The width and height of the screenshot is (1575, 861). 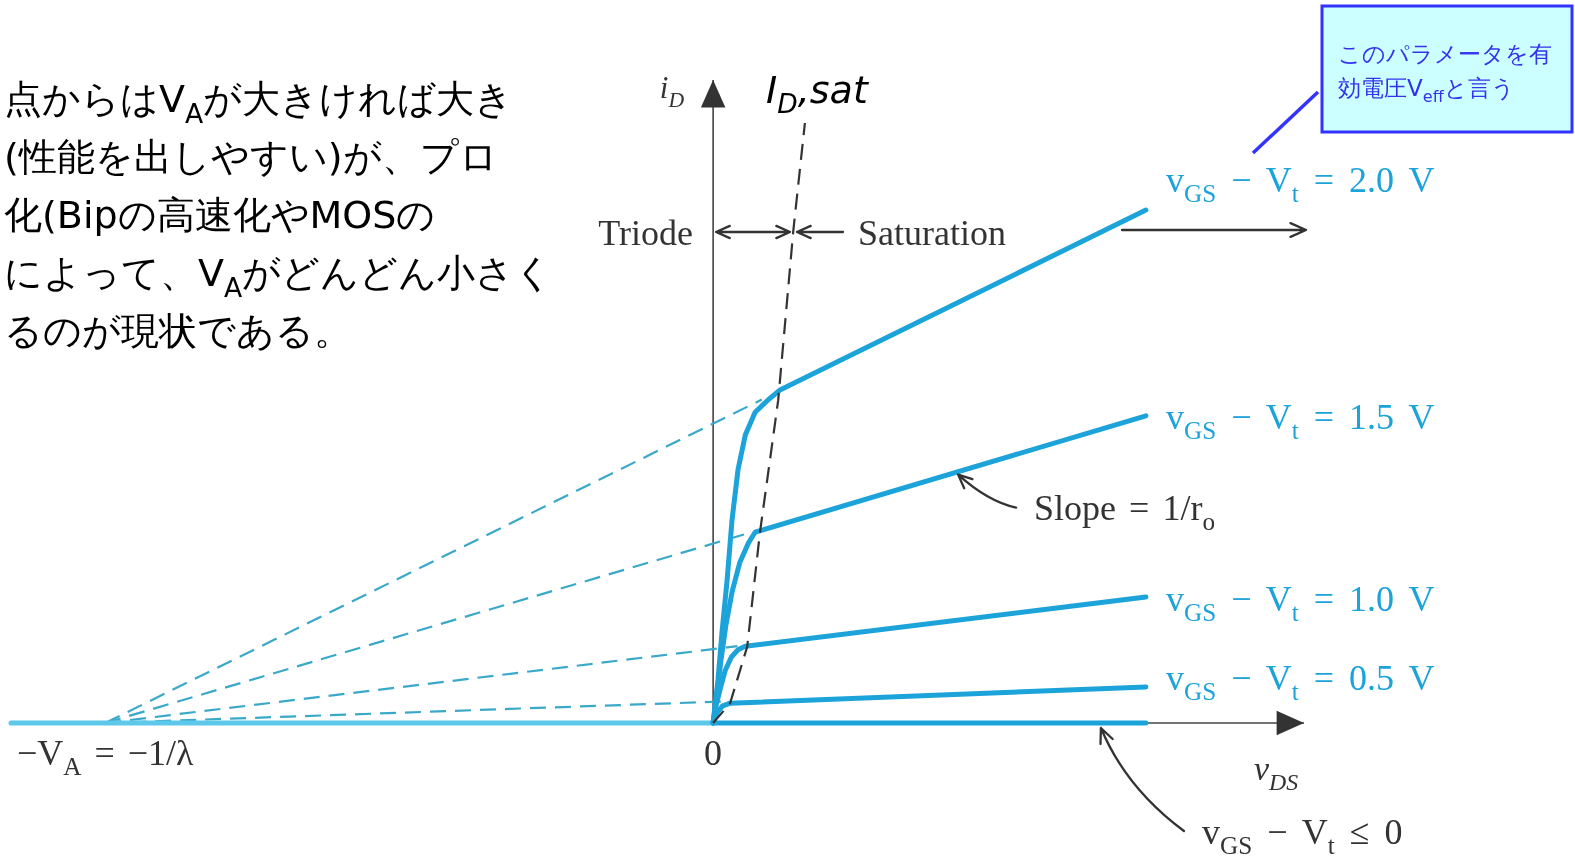 What do you see at coordinates (713, 753) in the screenshot?
I see `x-tick-label: 0` at bounding box center [713, 753].